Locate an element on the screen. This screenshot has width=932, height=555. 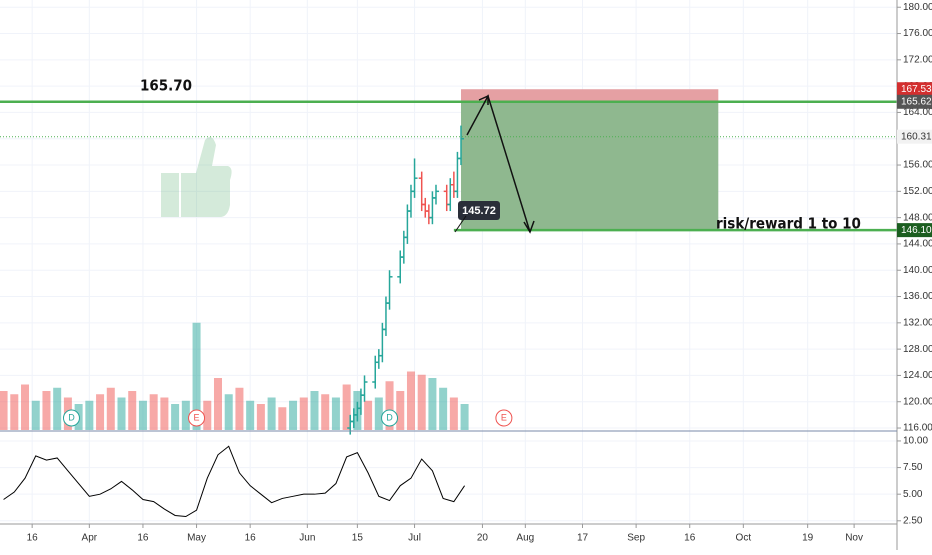
stop-zone is located at coordinates (590, 95).